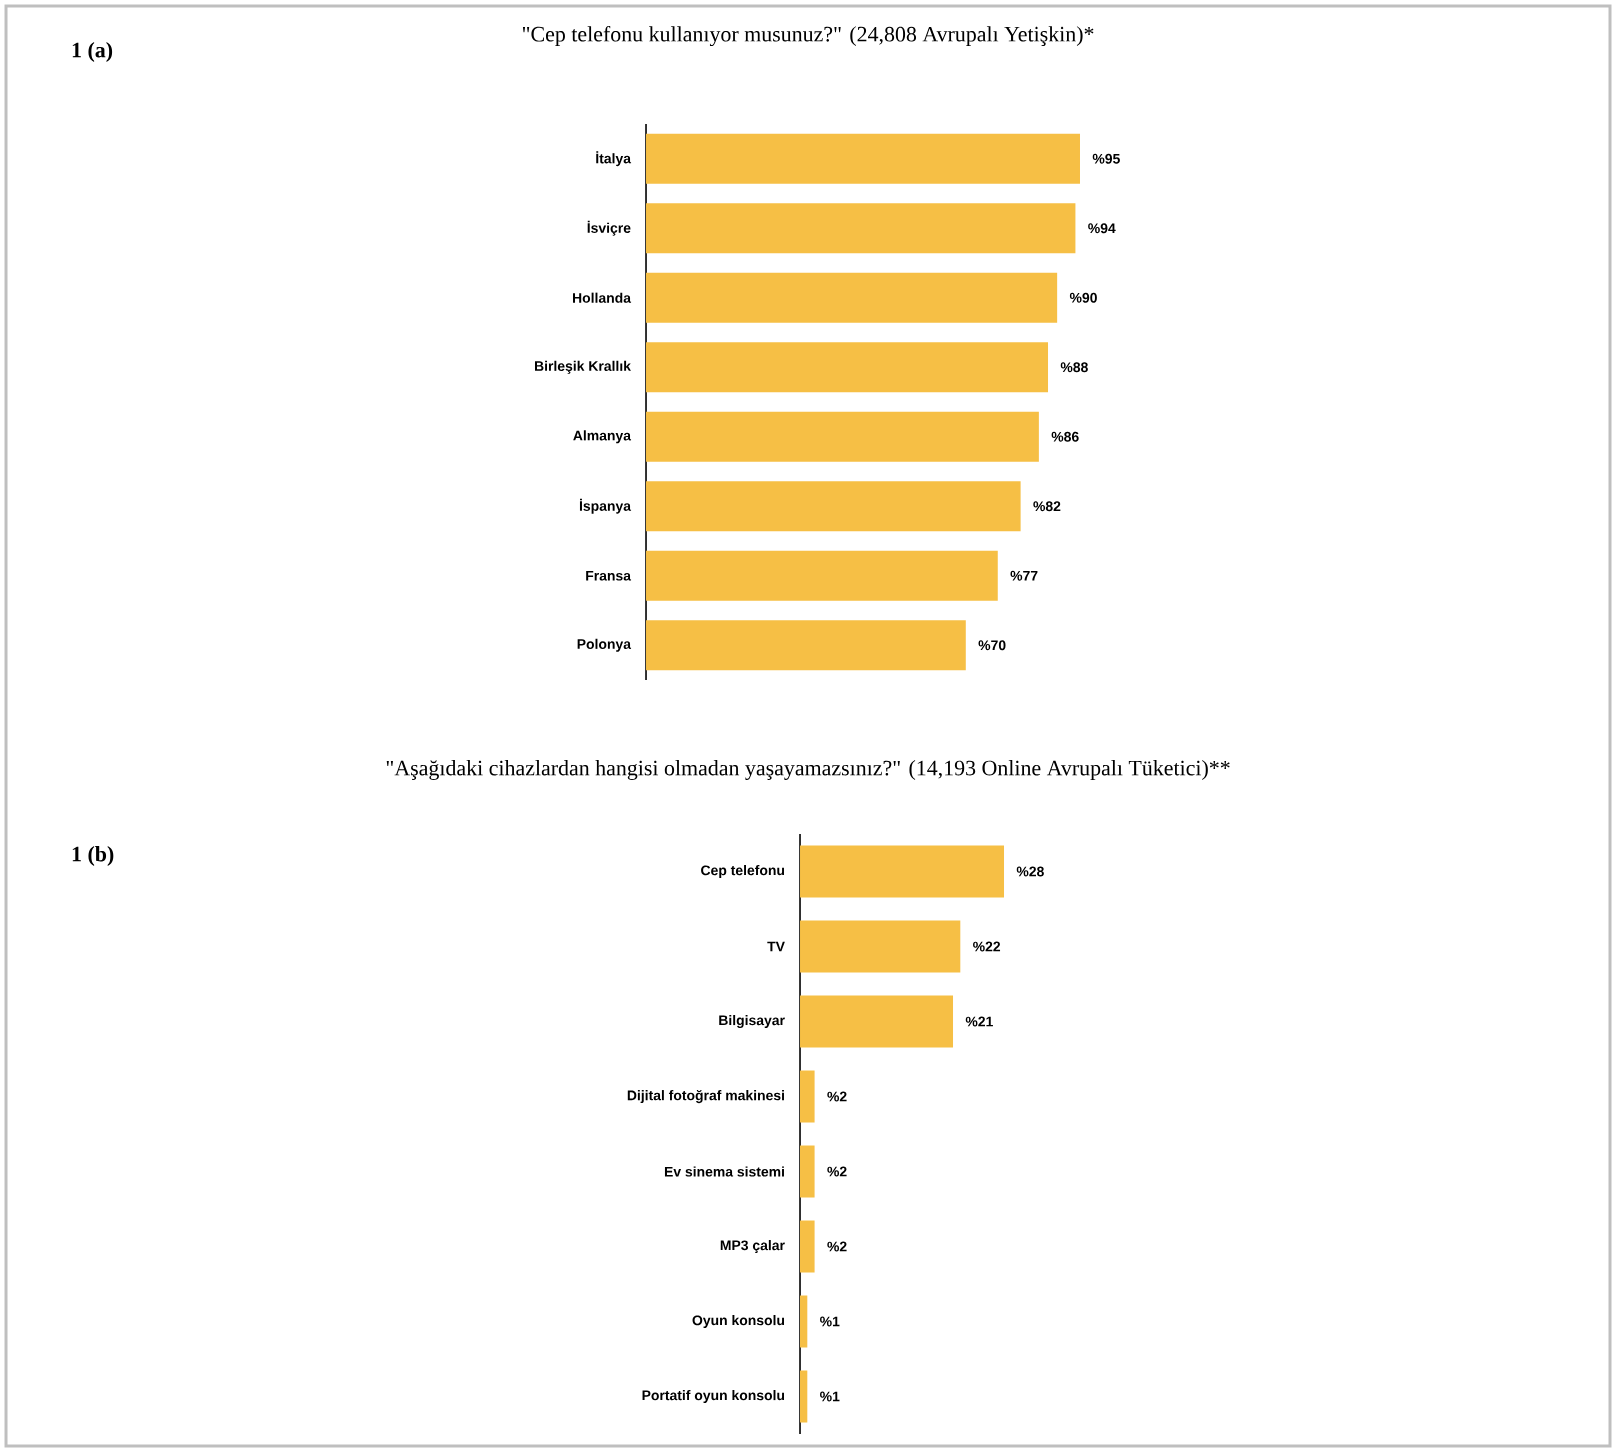 The image size is (1616, 1452). Describe the element at coordinates (92, 52) in the screenshot. I see `text: 1 (a)` at that location.